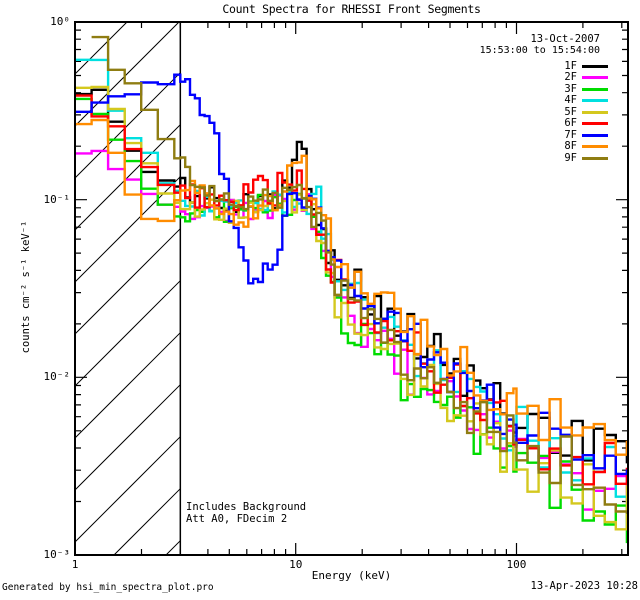 The width and height of the screenshot is (640, 600). What do you see at coordinates (595, 124) in the screenshot?
I see `legend-swatch-6f` at bounding box center [595, 124].